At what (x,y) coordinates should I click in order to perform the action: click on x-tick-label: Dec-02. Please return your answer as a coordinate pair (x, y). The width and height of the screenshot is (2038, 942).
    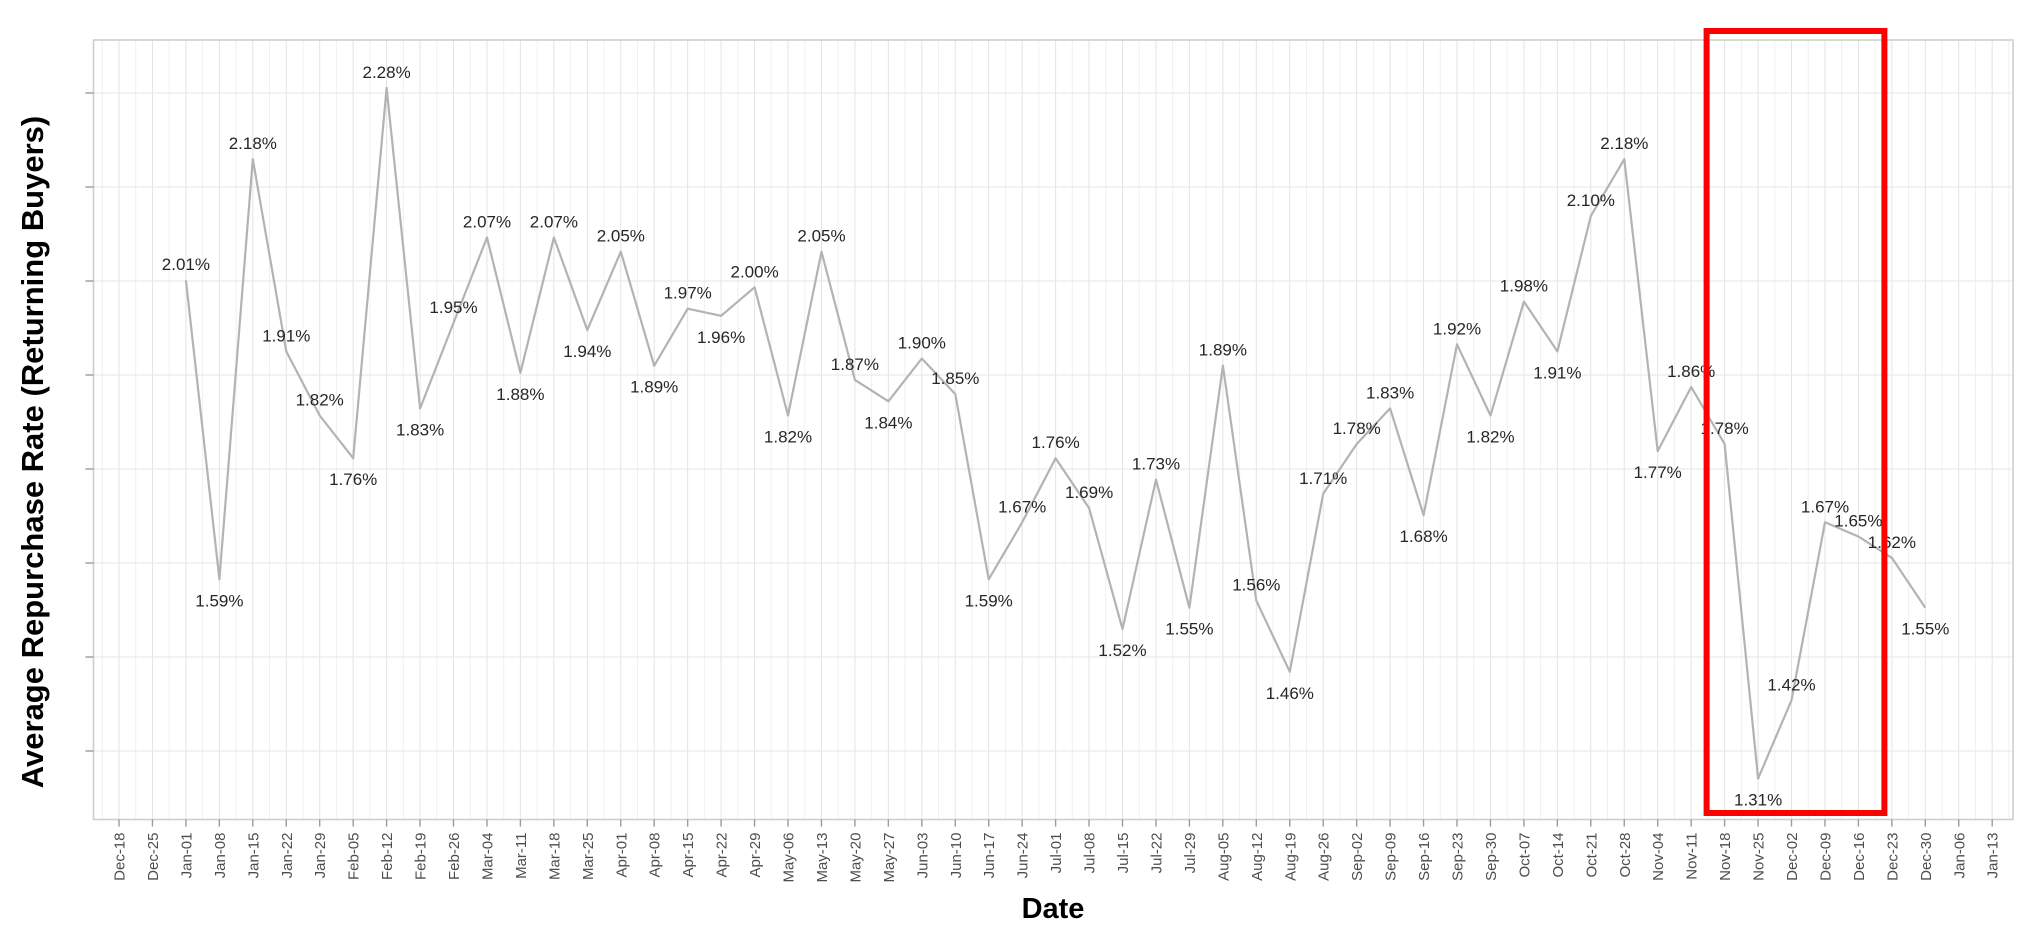
    Looking at the image, I should click on (1792, 857).